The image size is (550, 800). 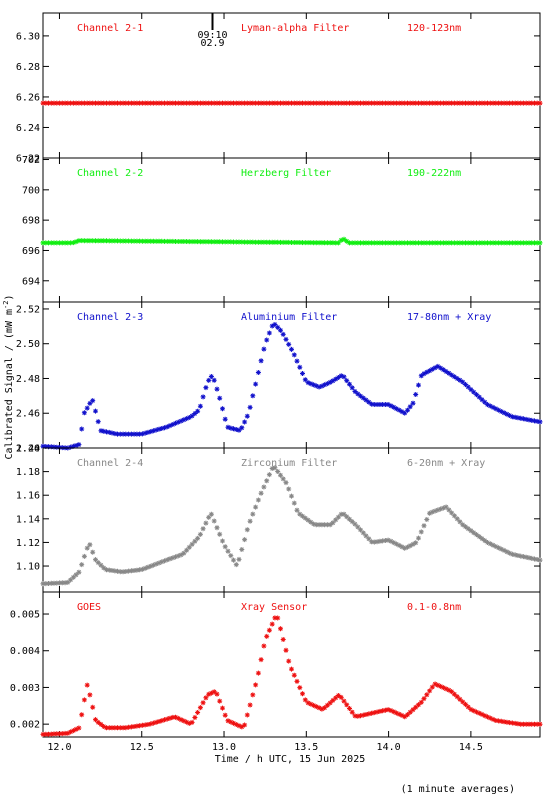 What do you see at coordinates (31, 190) in the screenshot?
I see `y-tick-label: 700` at bounding box center [31, 190].